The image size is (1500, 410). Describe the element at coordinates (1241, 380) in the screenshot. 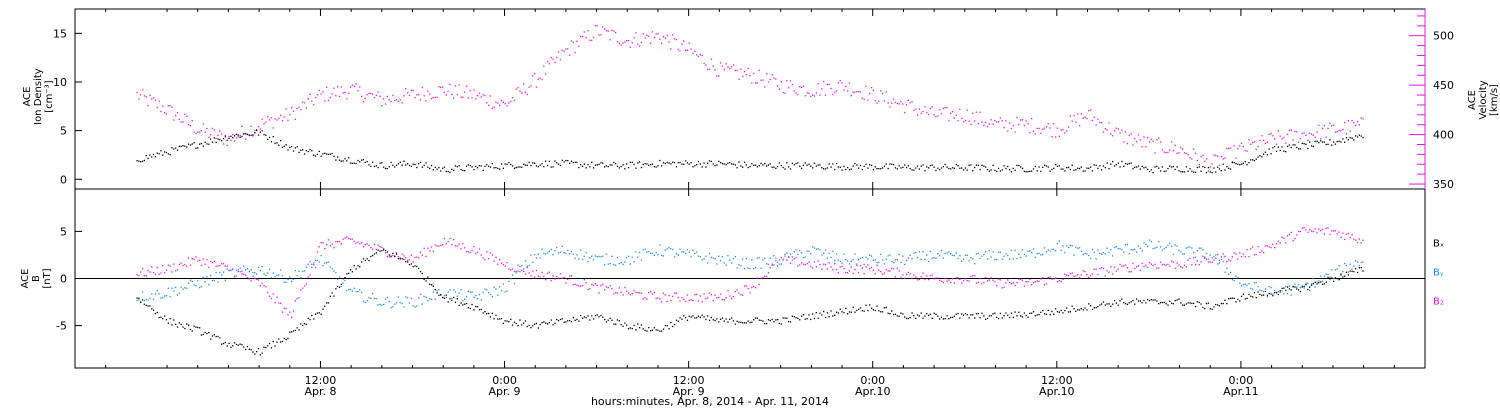

I see `x-tick-label-time: 0:00` at that location.